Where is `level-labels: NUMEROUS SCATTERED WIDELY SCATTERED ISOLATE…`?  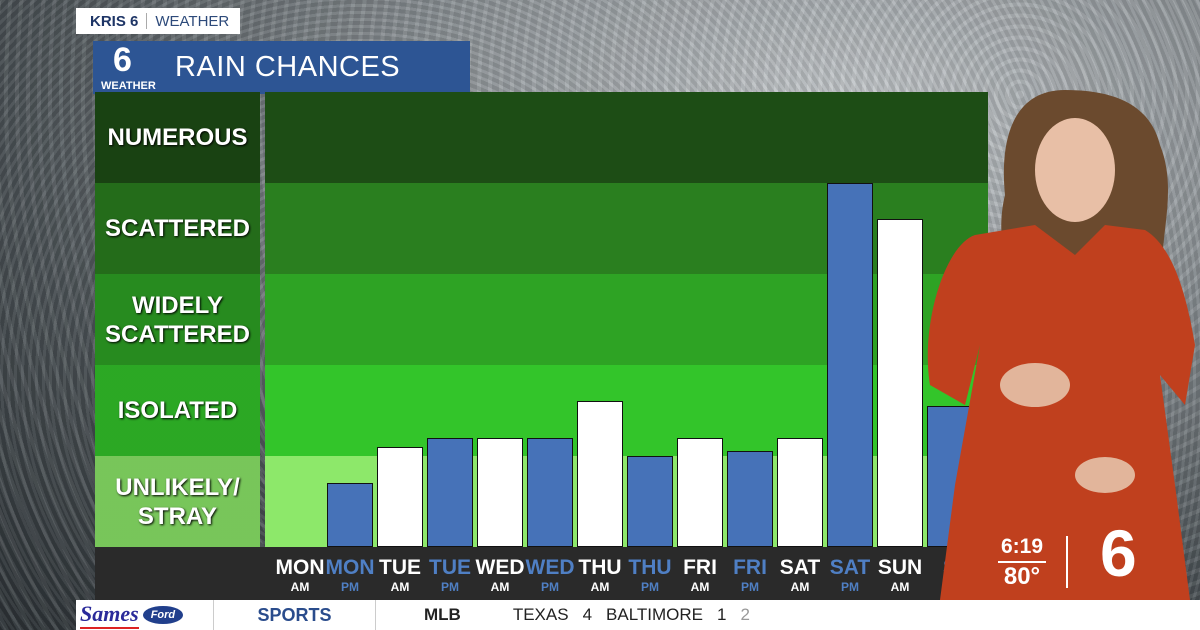 level-labels: NUMEROUS SCATTERED WIDELY SCATTERED ISOLATE… is located at coordinates (177, 319).